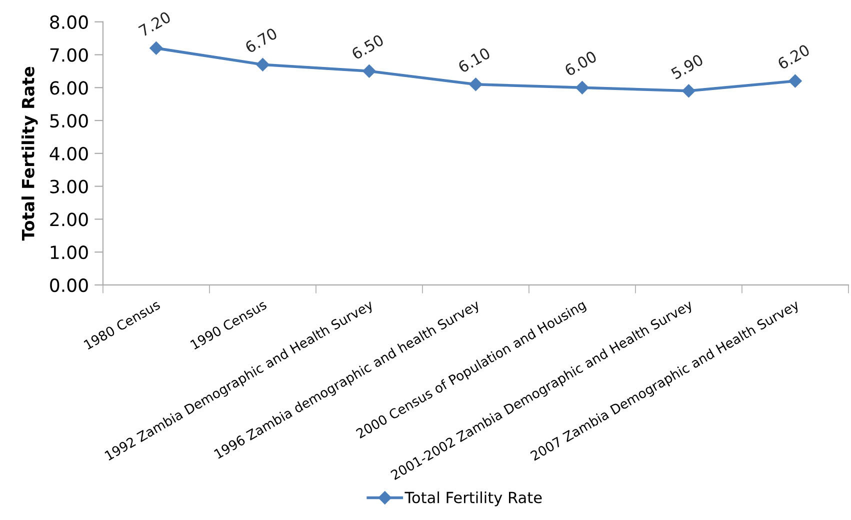 The width and height of the screenshot is (851, 520). I want to click on y-tick-label: 7.00, so click(69, 55).